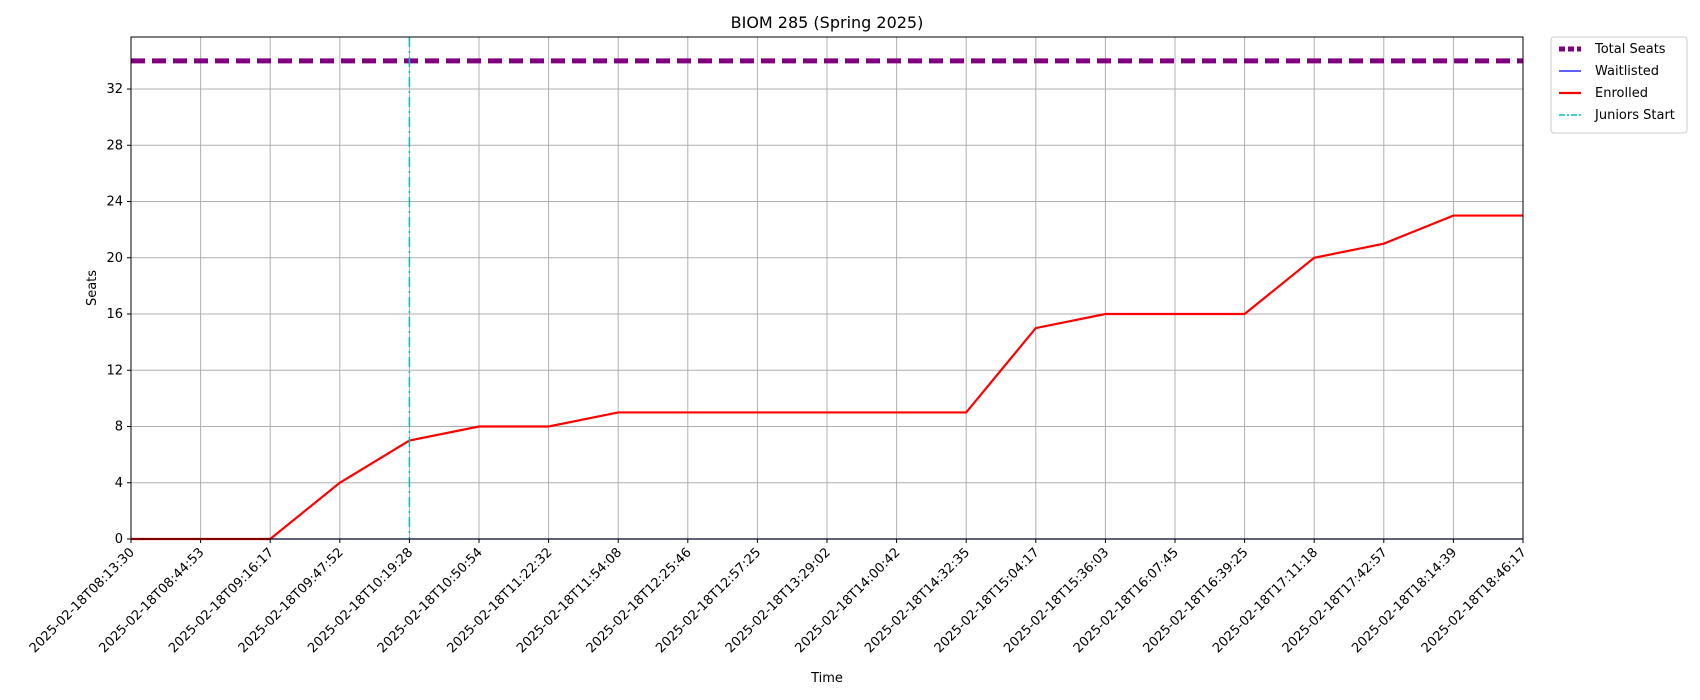 The height and width of the screenshot is (700, 1700). Describe the element at coordinates (114, 89) in the screenshot. I see `y-tick-label: 32` at that location.